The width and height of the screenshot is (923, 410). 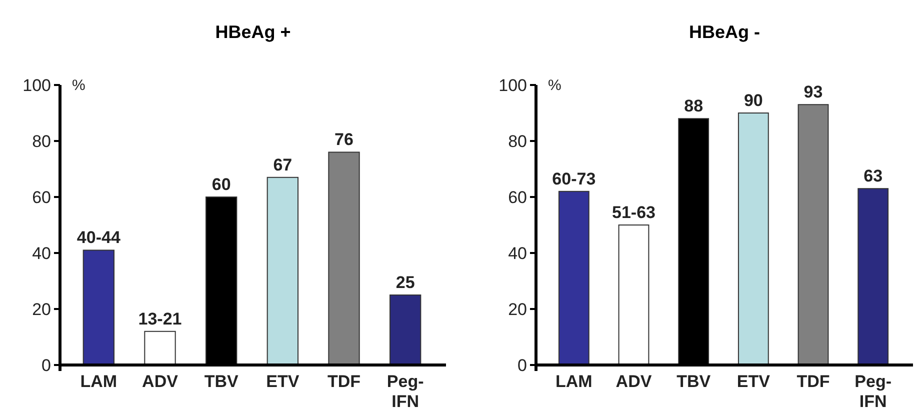 I want to click on data-label: 25, so click(x=405, y=282).